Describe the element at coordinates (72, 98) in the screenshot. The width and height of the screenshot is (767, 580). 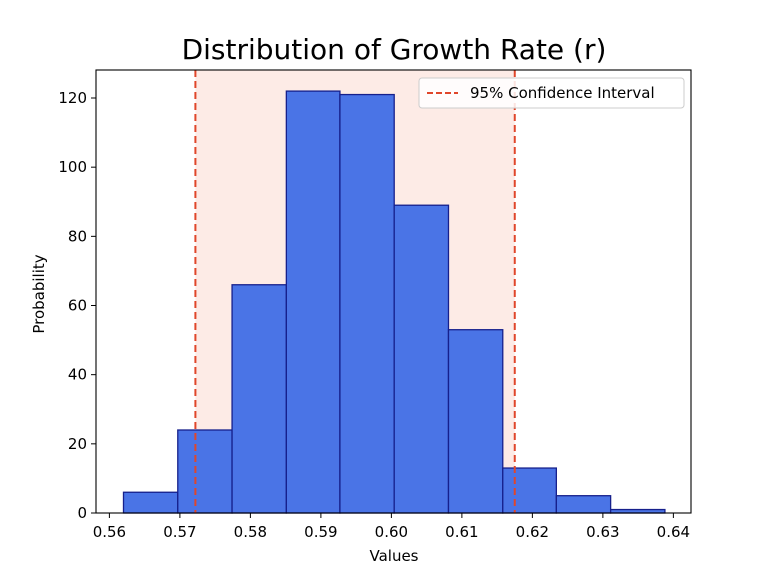
I see `y-tick-label: 120` at that location.